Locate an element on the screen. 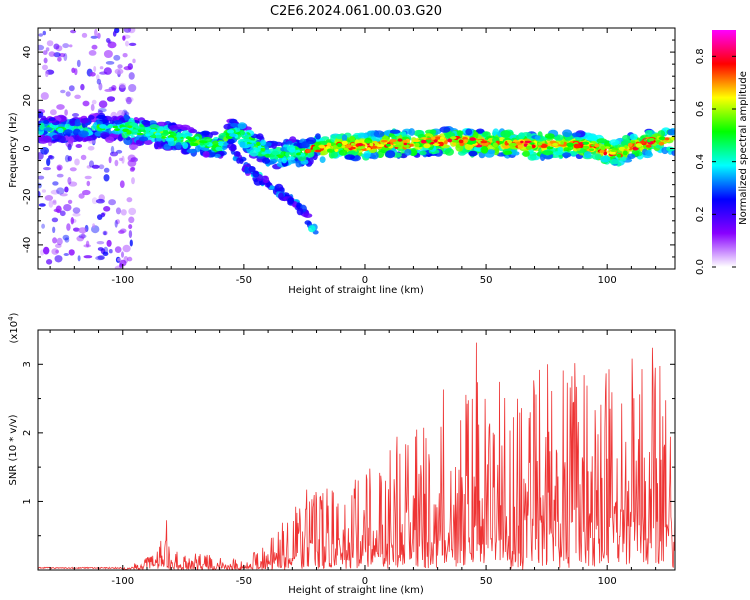 This screenshot has height=600, width=750. colorbar-tick-label: 0.4 is located at coordinates (700, 162).